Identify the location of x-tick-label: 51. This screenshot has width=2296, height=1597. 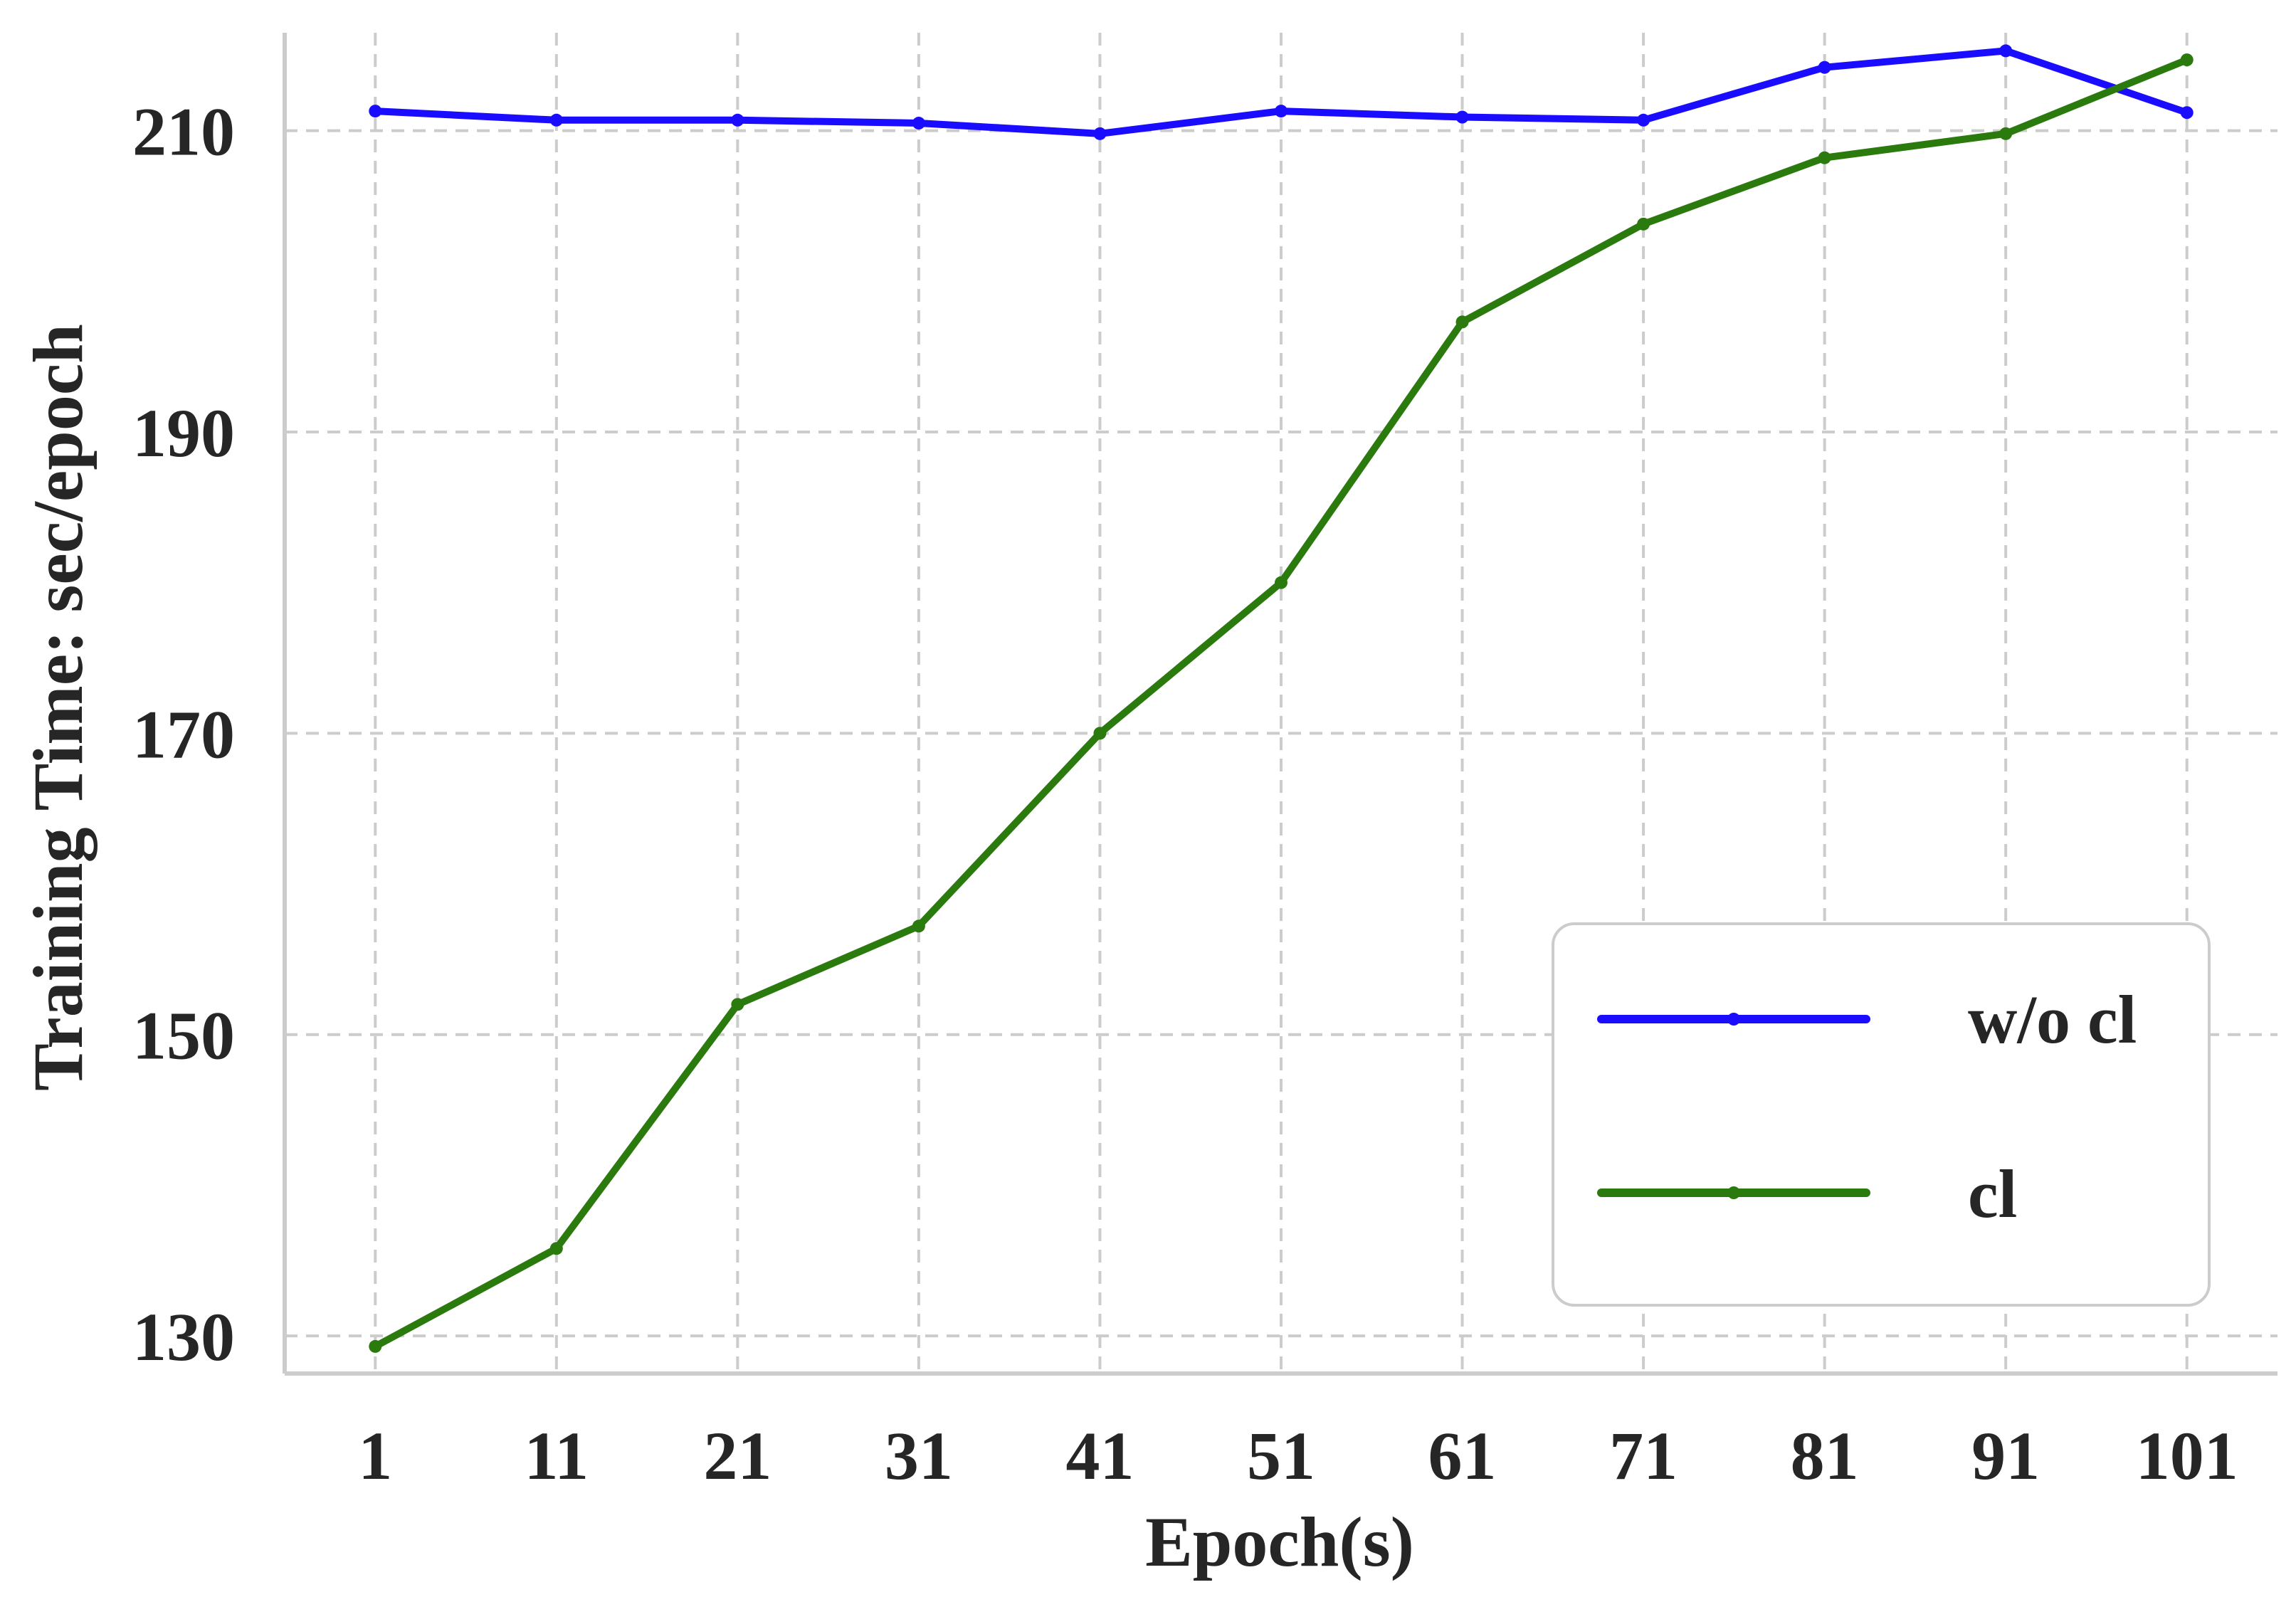
(1281, 1456).